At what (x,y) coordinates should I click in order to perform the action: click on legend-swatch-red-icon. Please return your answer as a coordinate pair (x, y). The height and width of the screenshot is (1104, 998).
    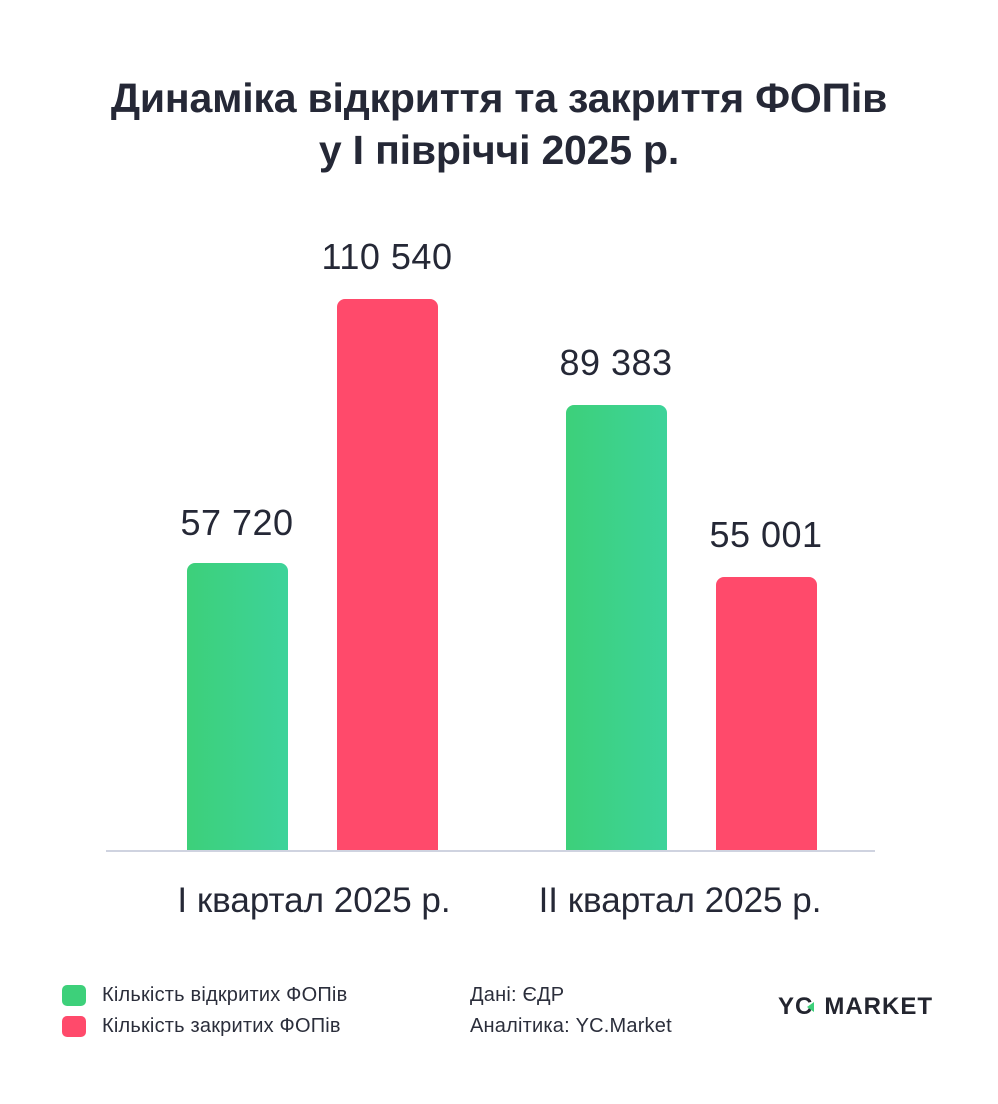
    Looking at the image, I should click on (74, 1026).